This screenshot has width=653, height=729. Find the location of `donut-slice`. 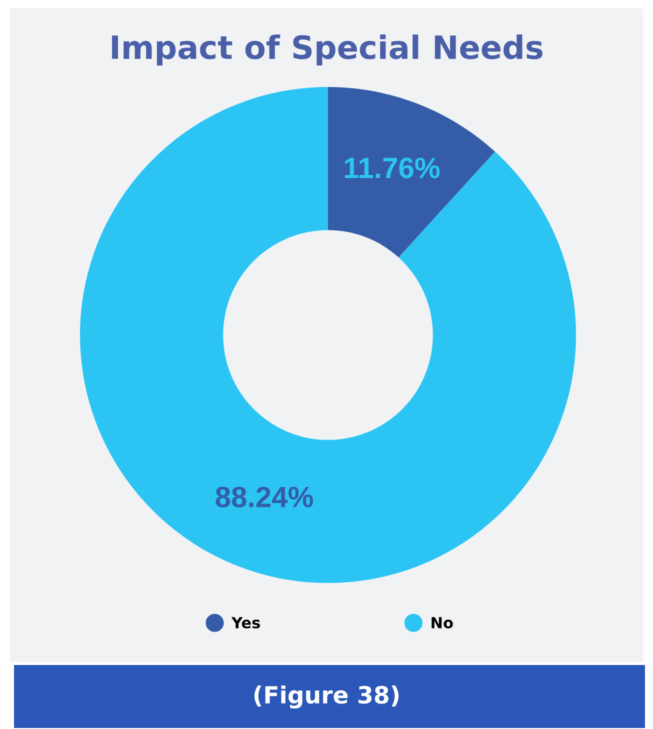

donut-slice is located at coordinates (412, 172).